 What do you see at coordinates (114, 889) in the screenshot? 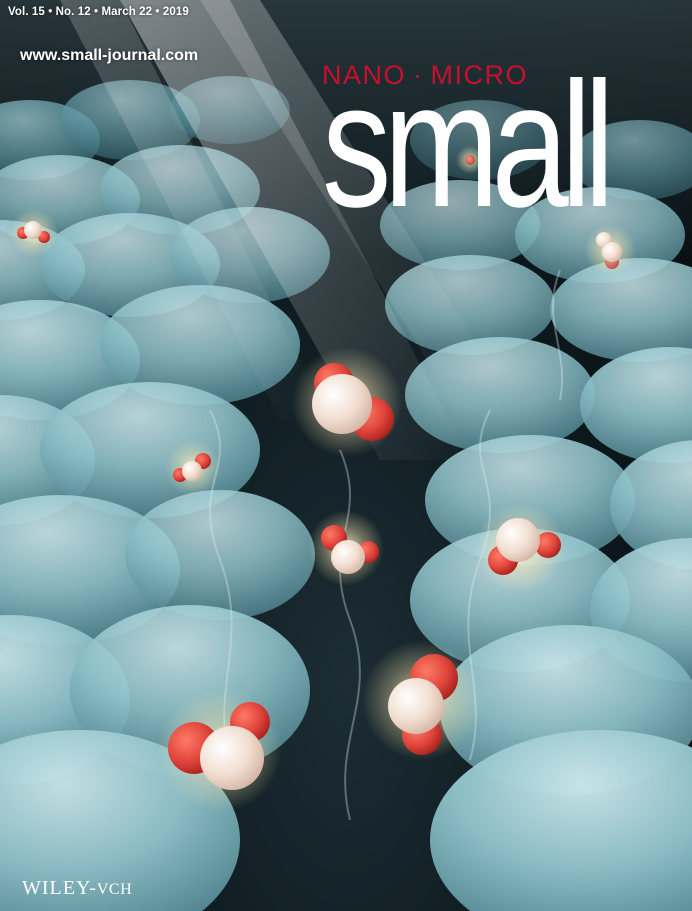
I see `publisher-sub: VCH` at bounding box center [114, 889].